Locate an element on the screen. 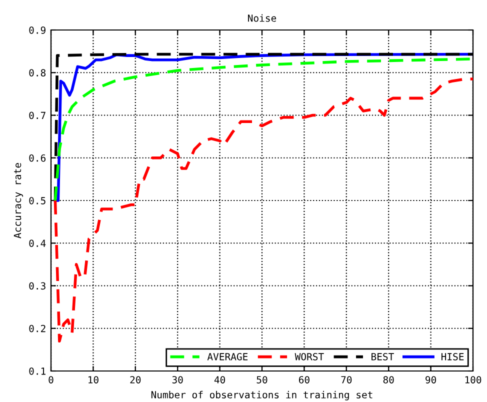 This screenshot has width=487, height=402. y-tick-label: 0.7 is located at coordinates (37, 116).